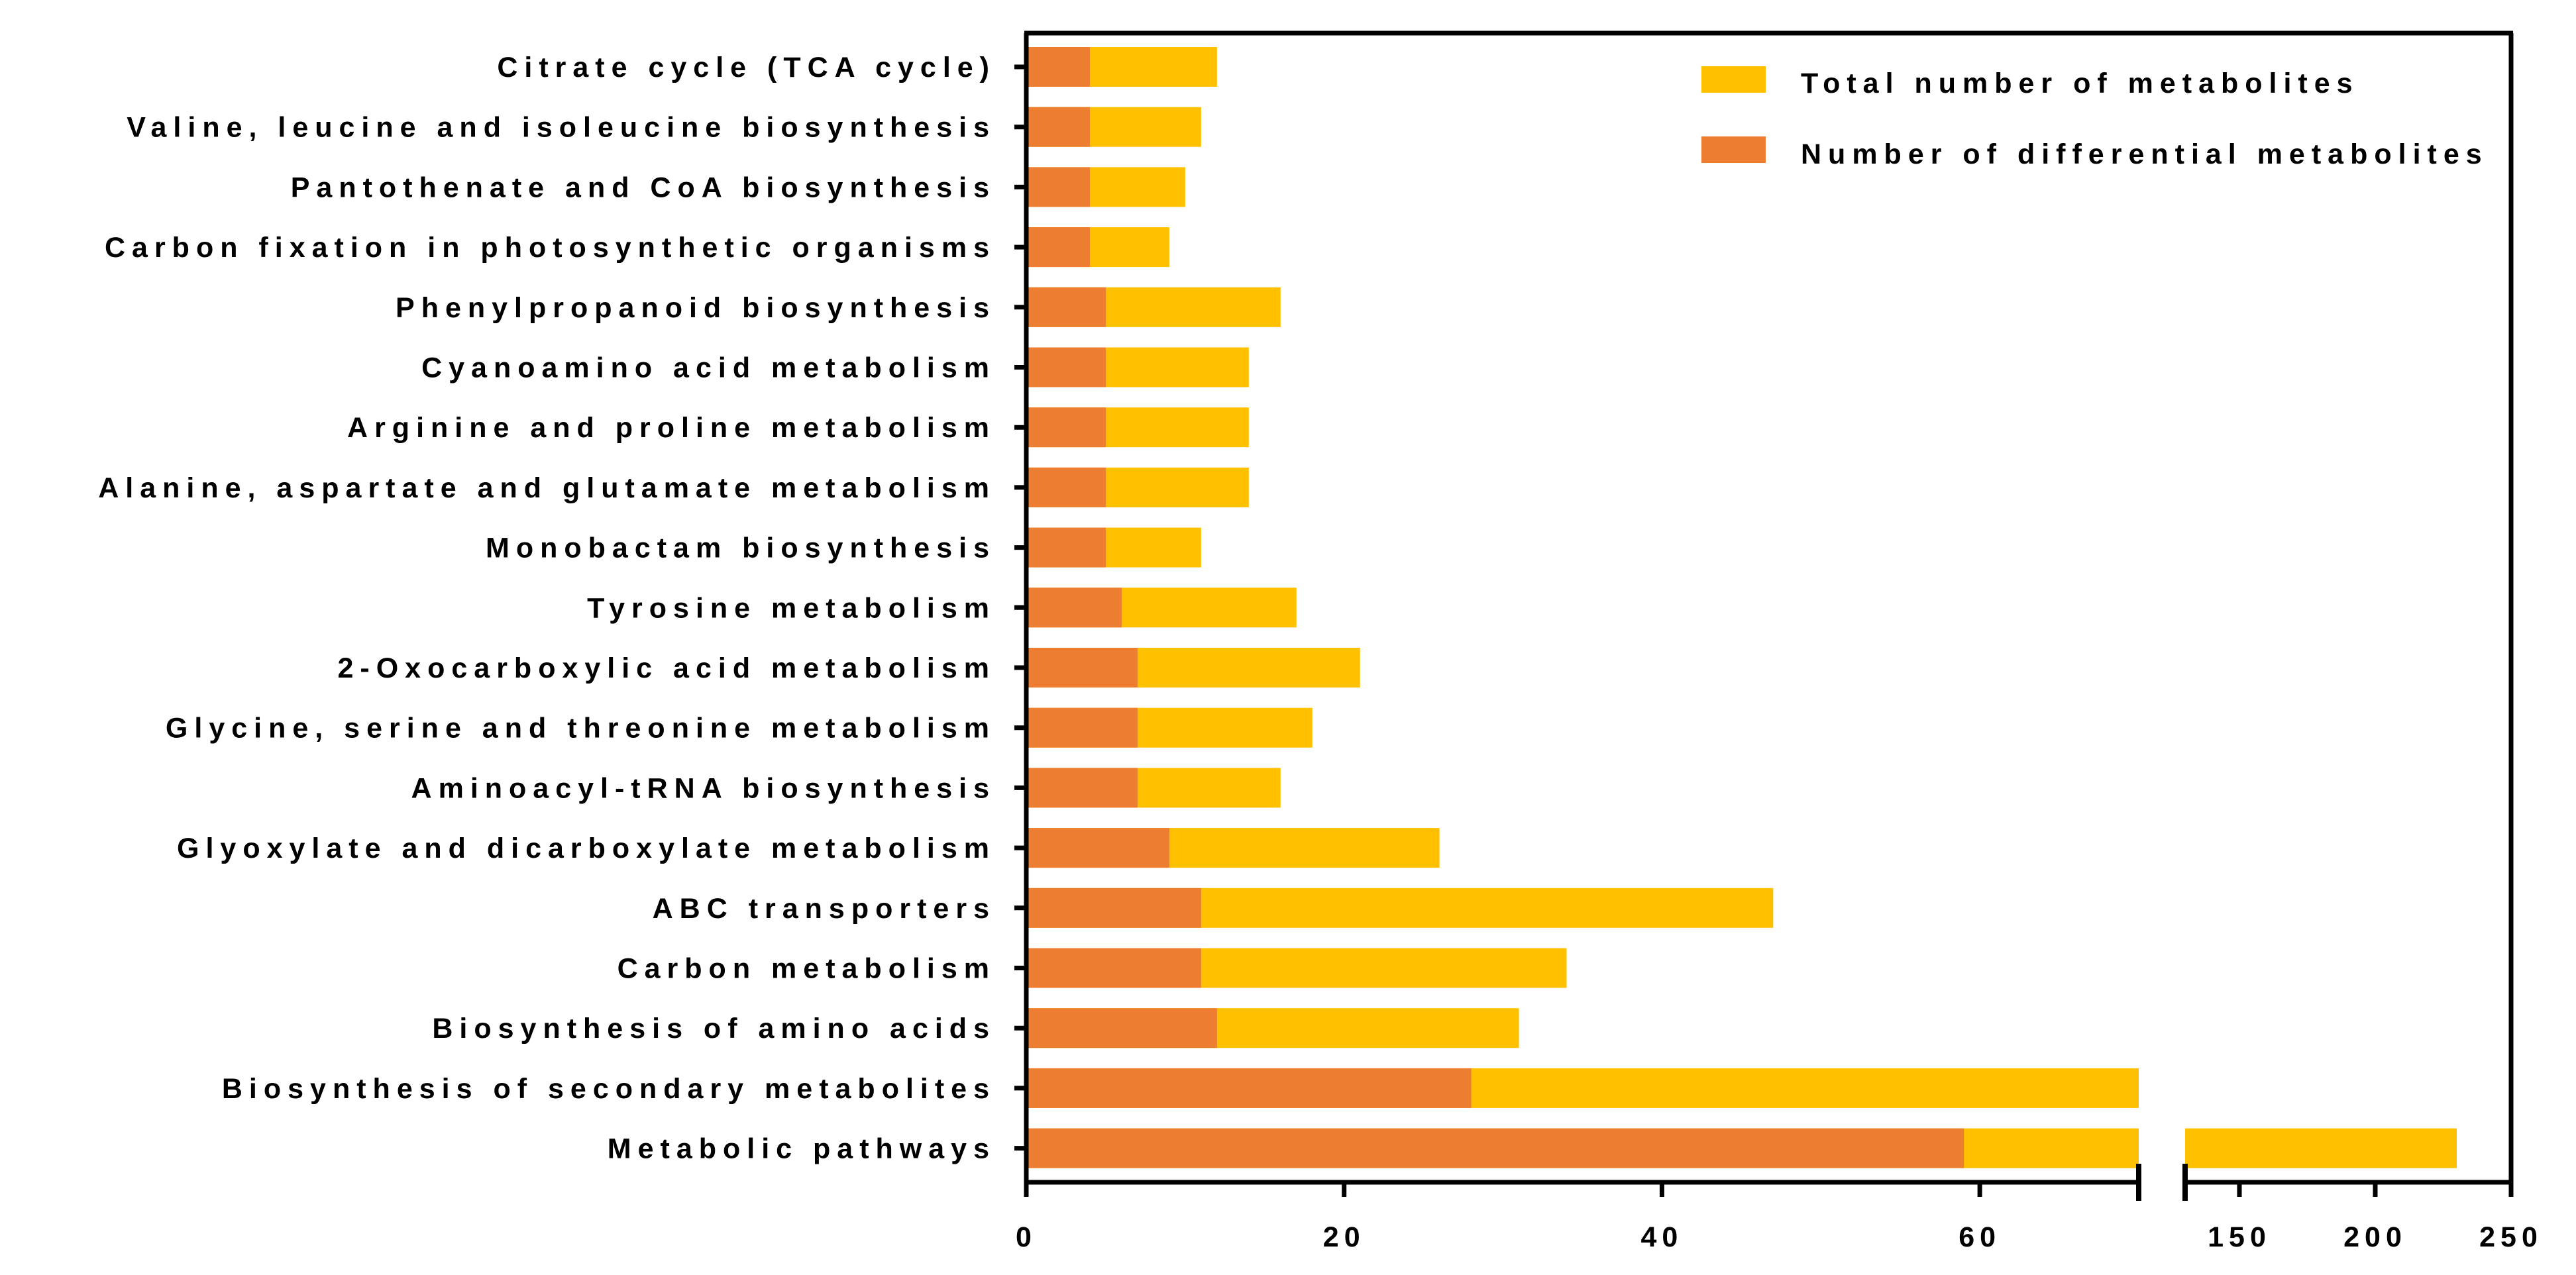  What do you see at coordinates (2375, 1237) in the screenshot?
I see `x-tick-label: 200` at bounding box center [2375, 1237].